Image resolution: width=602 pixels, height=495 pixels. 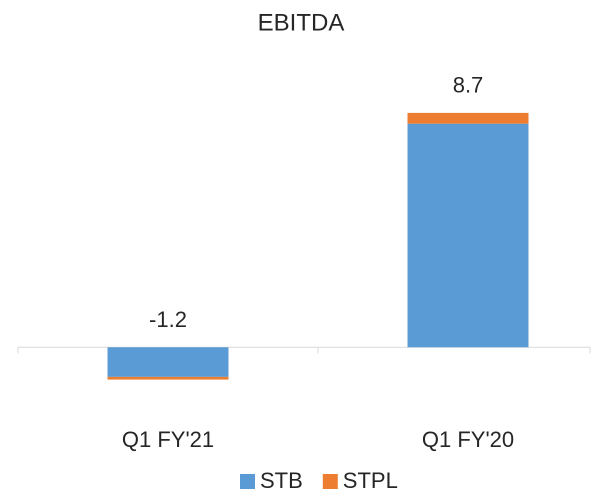 What do you see at coordinates (468, 85) in the screenshot?
I see `total-label: 8.7` at bounding box center [468, 85].